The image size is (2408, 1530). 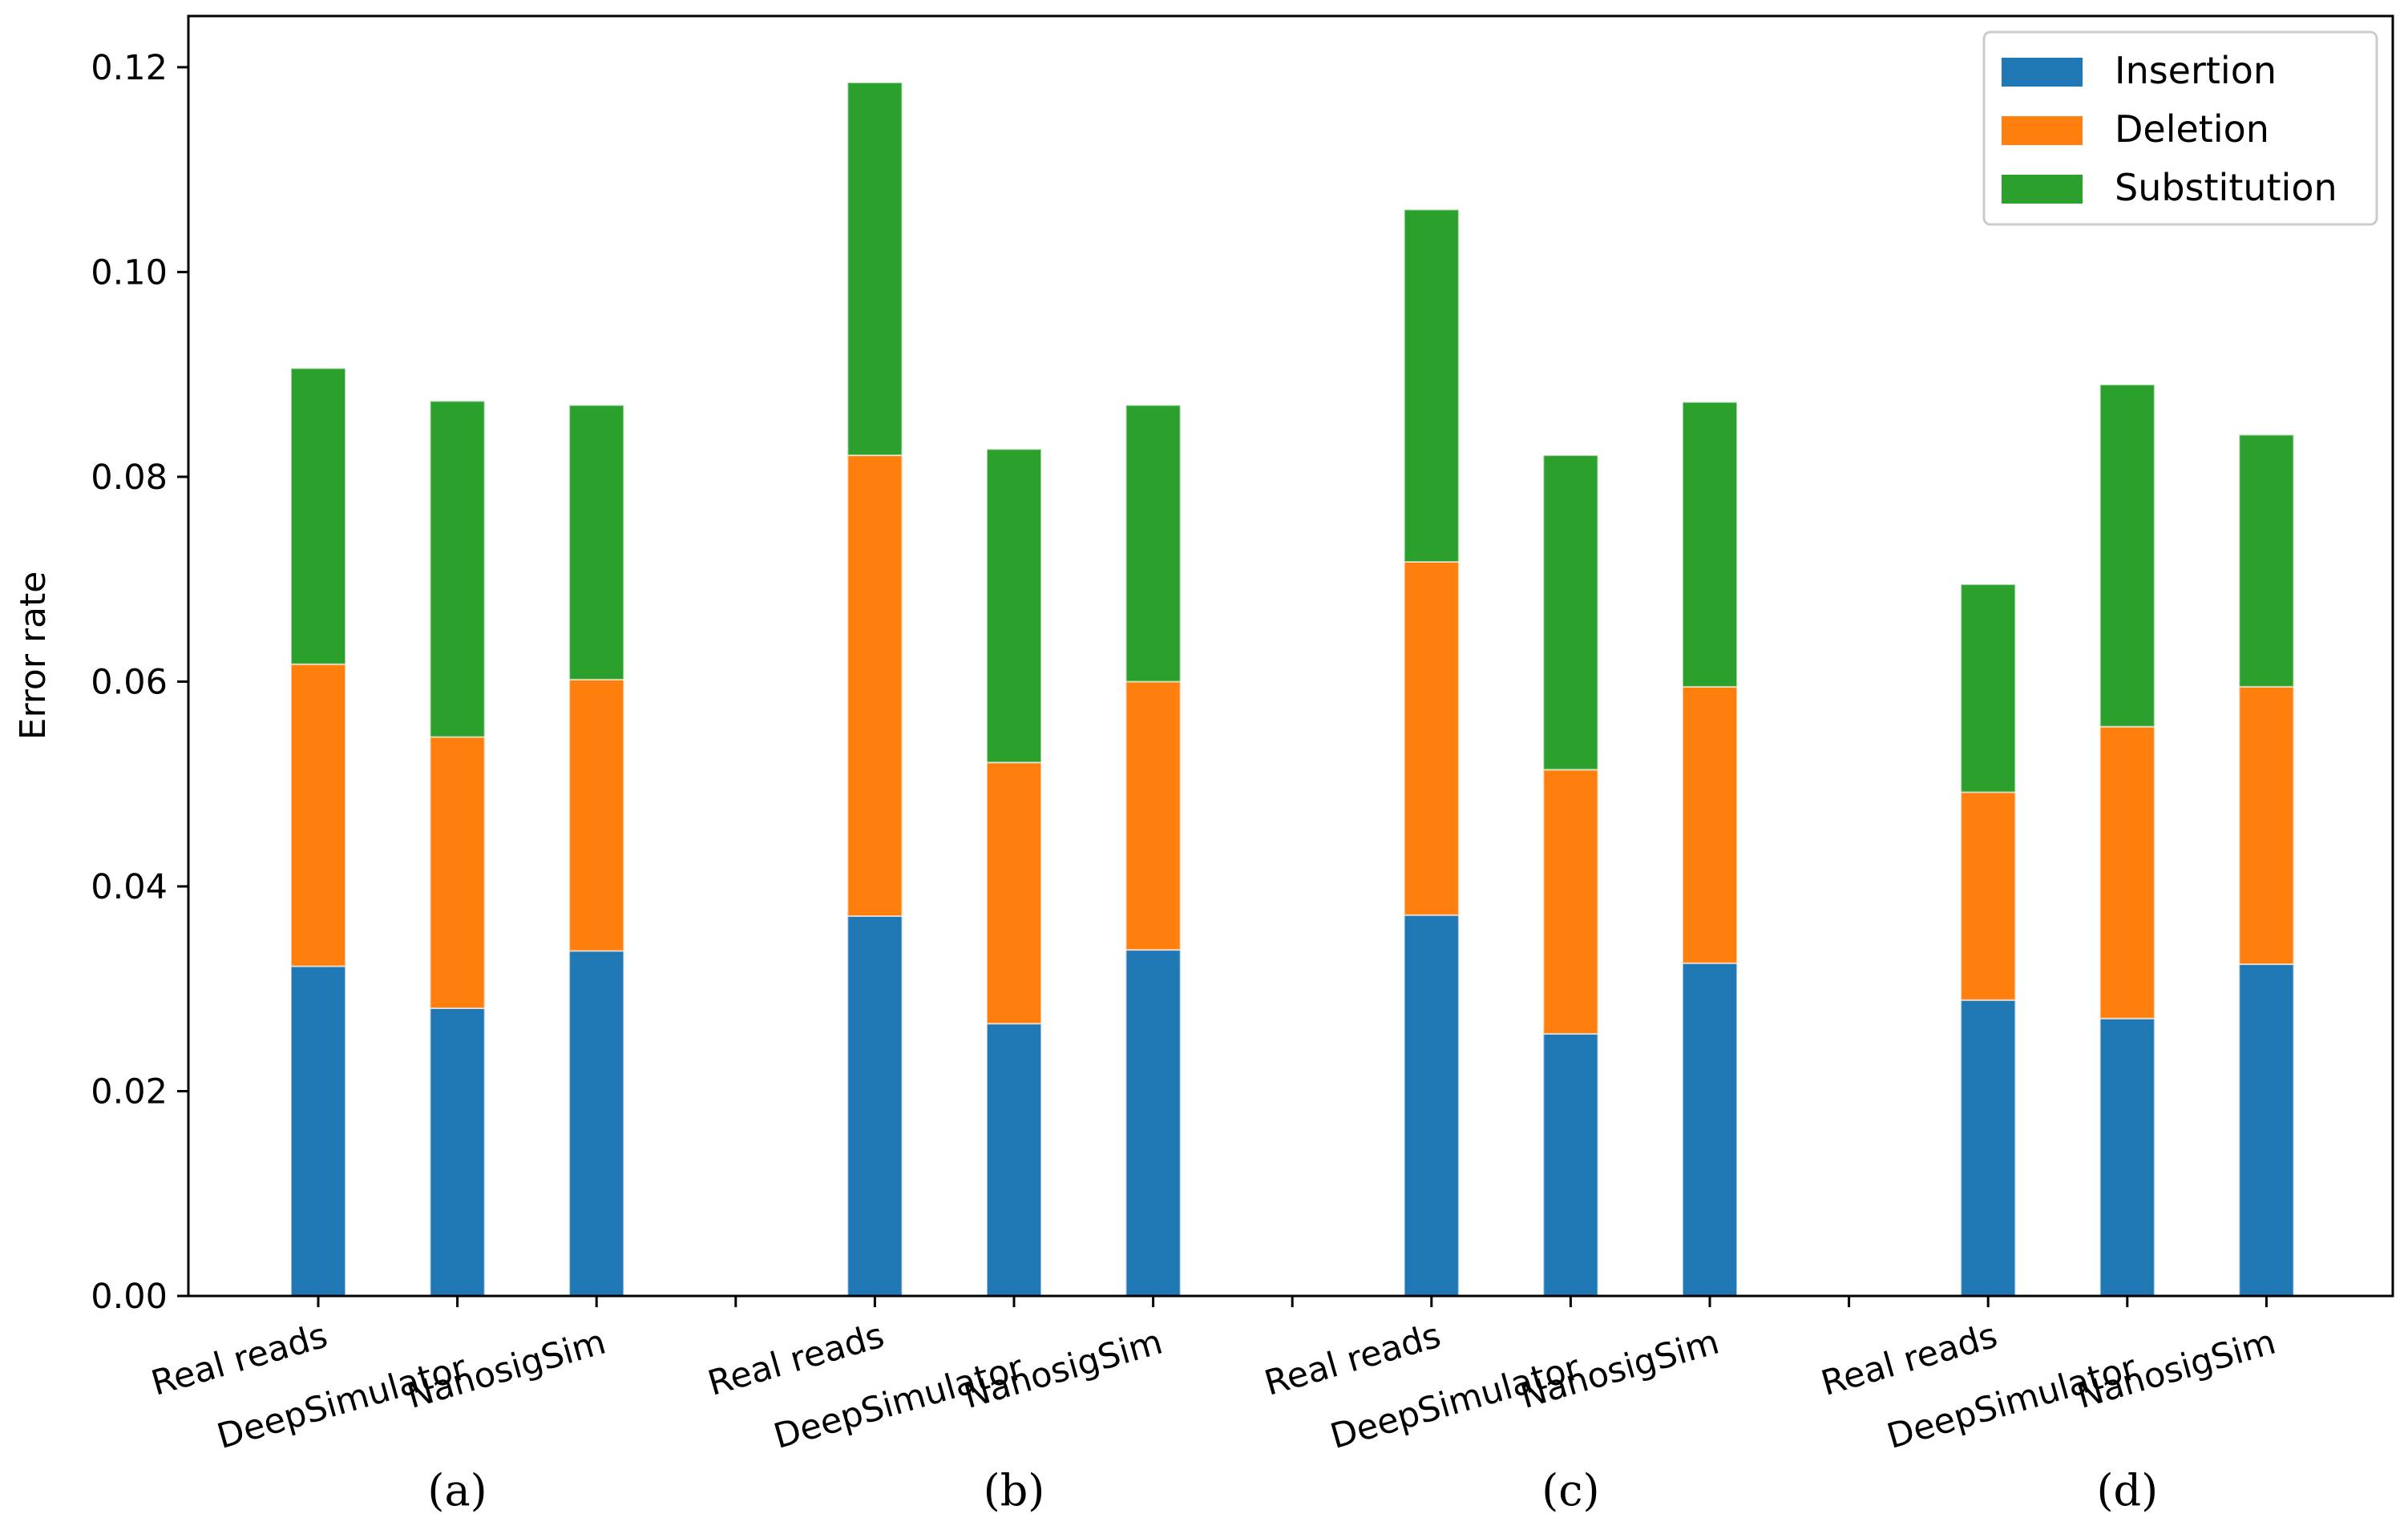 I want to click on legend-swatch-insertion, so click(x=2042, y=72).